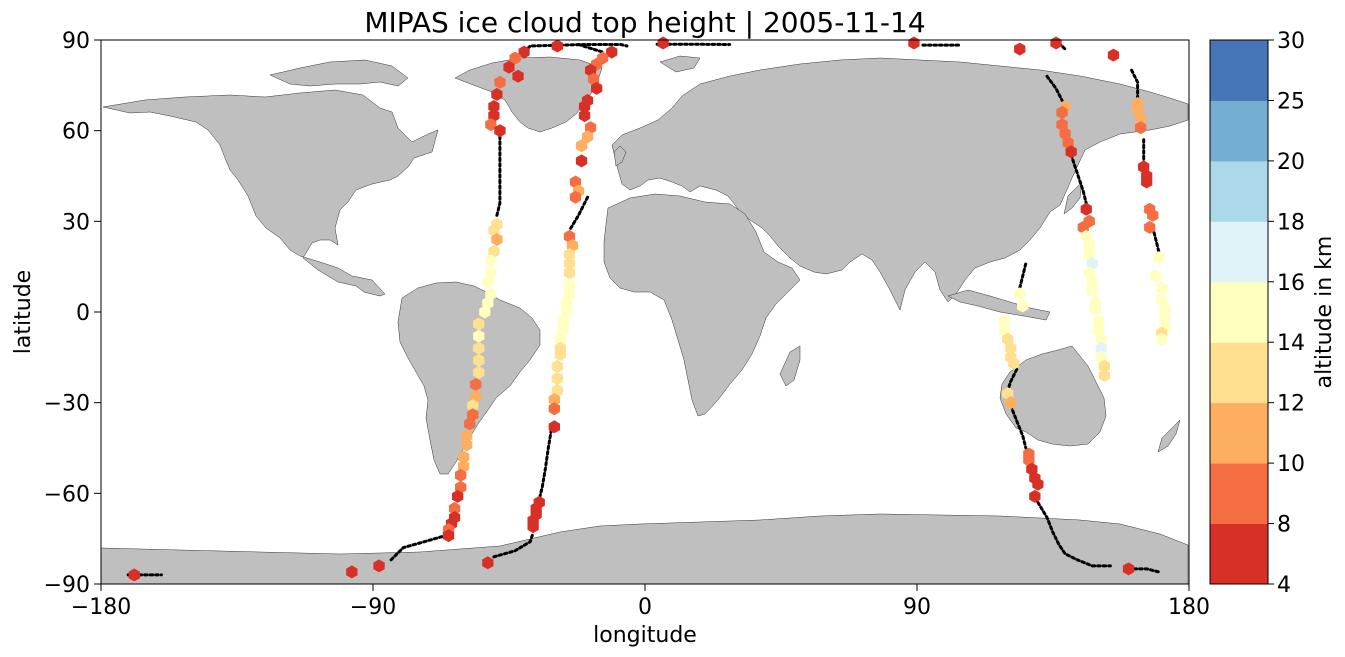 This screenshot has width=1345, height=657. I want to click on colorbar-tick-label: 14, so click(1291, 343).